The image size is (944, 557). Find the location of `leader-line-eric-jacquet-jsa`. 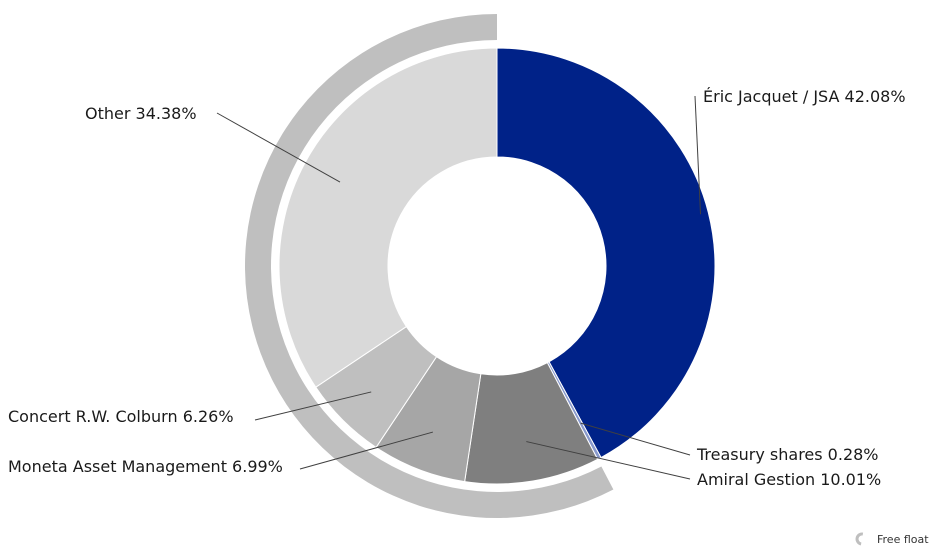

leader-line-eric-jacquet-jsa is located at coordinates (698, 155).